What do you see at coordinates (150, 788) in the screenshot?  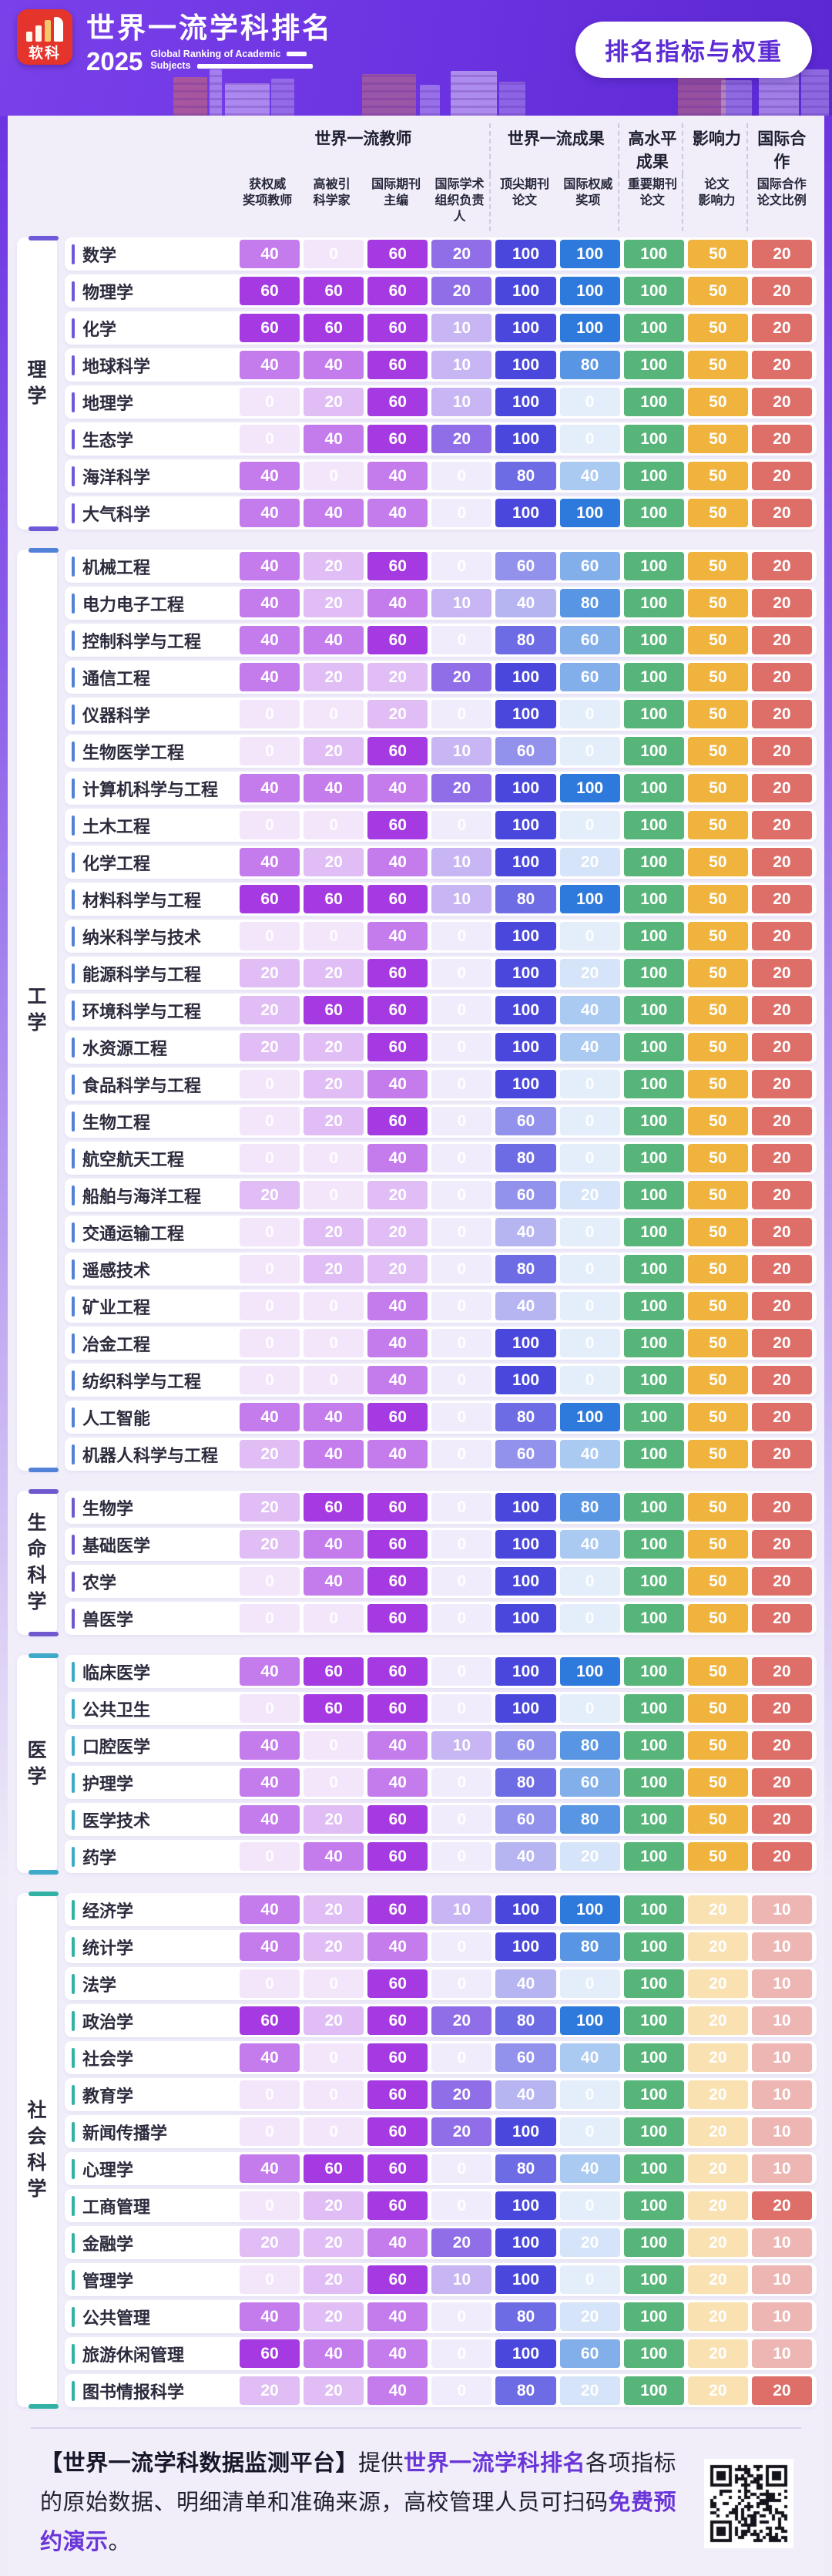 I see `subject-cell: 计算机科学与工程` at bounding box center [150, 788].